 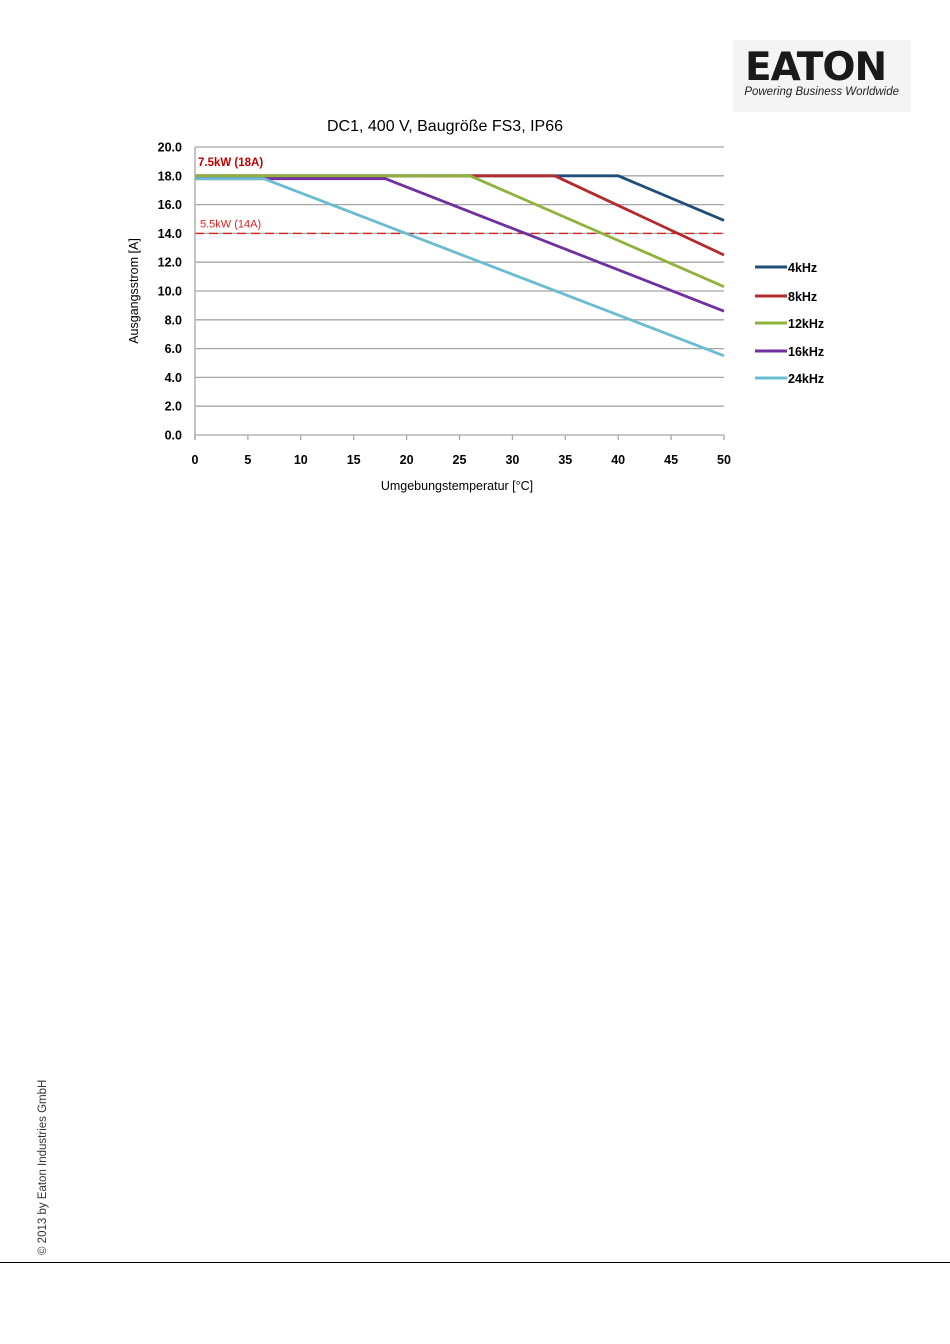 What do you see at coordinates (170, 148) in the screenshot?
I see `y-tick-label: 20.0` at bounding box center [170, 148].